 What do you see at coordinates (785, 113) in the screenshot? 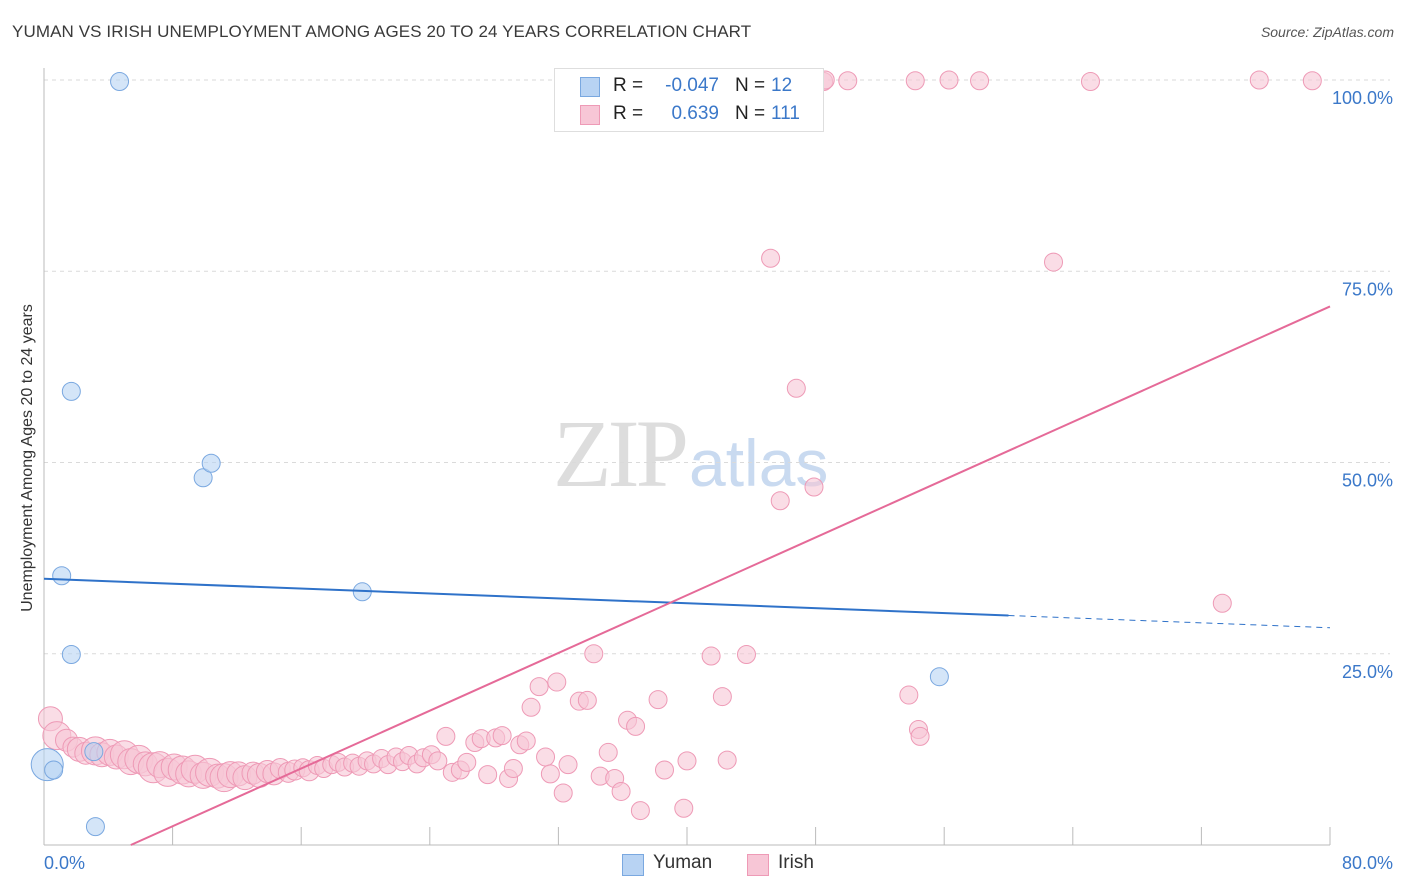
I see `legend-n-value: 111` at bounding box center [785, 113].